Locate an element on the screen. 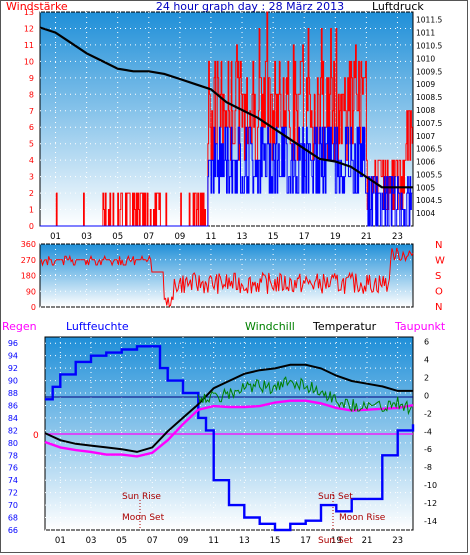 The width and height of the screenshot is (470, 555). gust-series is located at coordinates (226, 176).